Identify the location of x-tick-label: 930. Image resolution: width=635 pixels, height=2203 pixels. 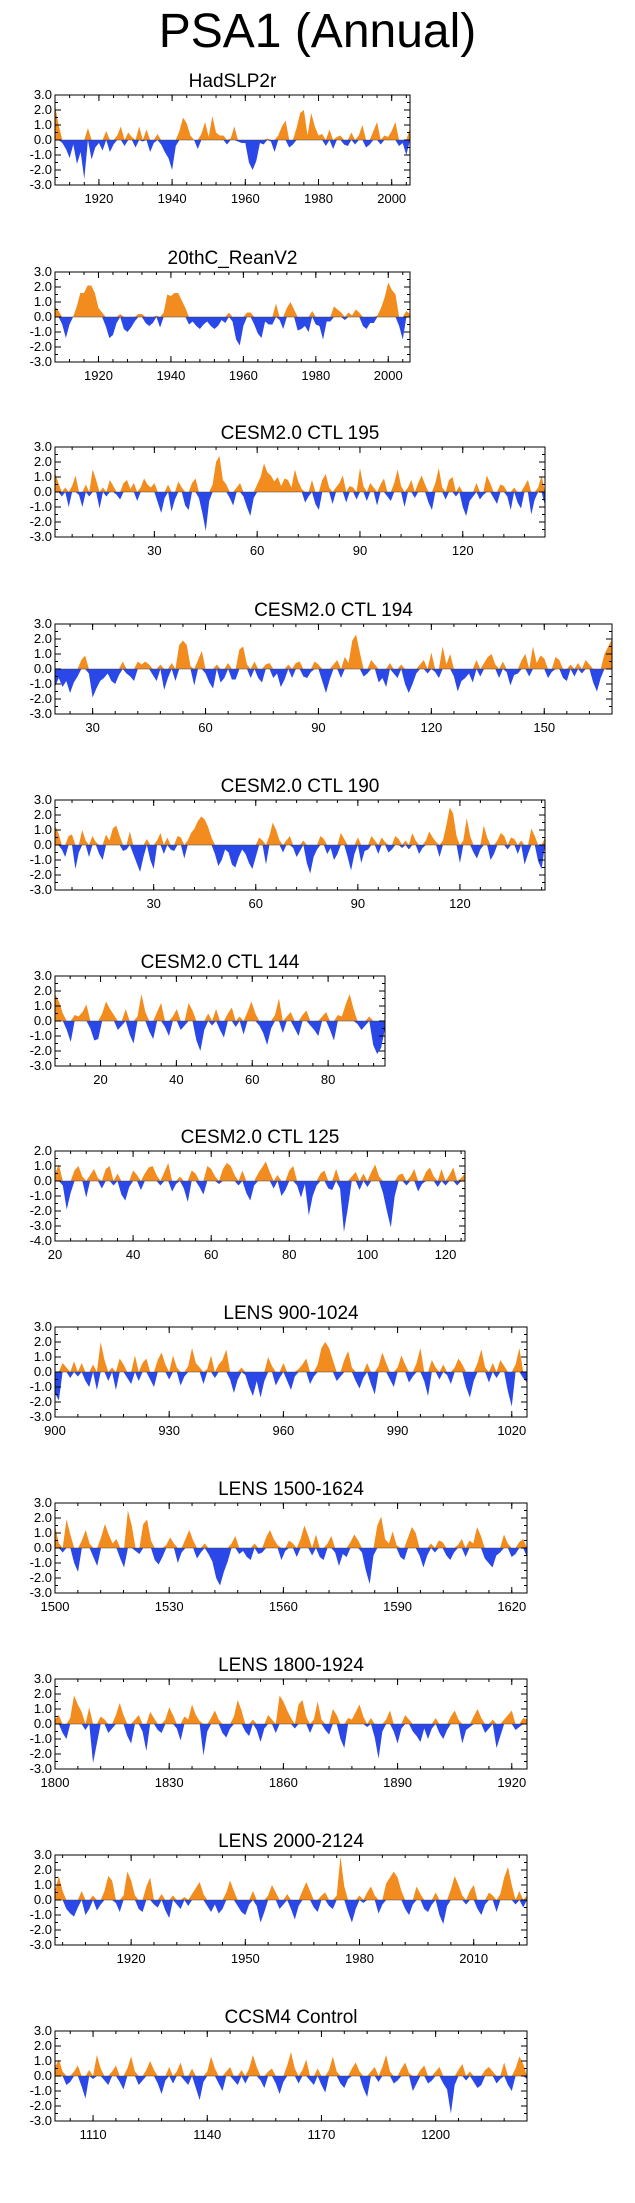
(169, 1430).